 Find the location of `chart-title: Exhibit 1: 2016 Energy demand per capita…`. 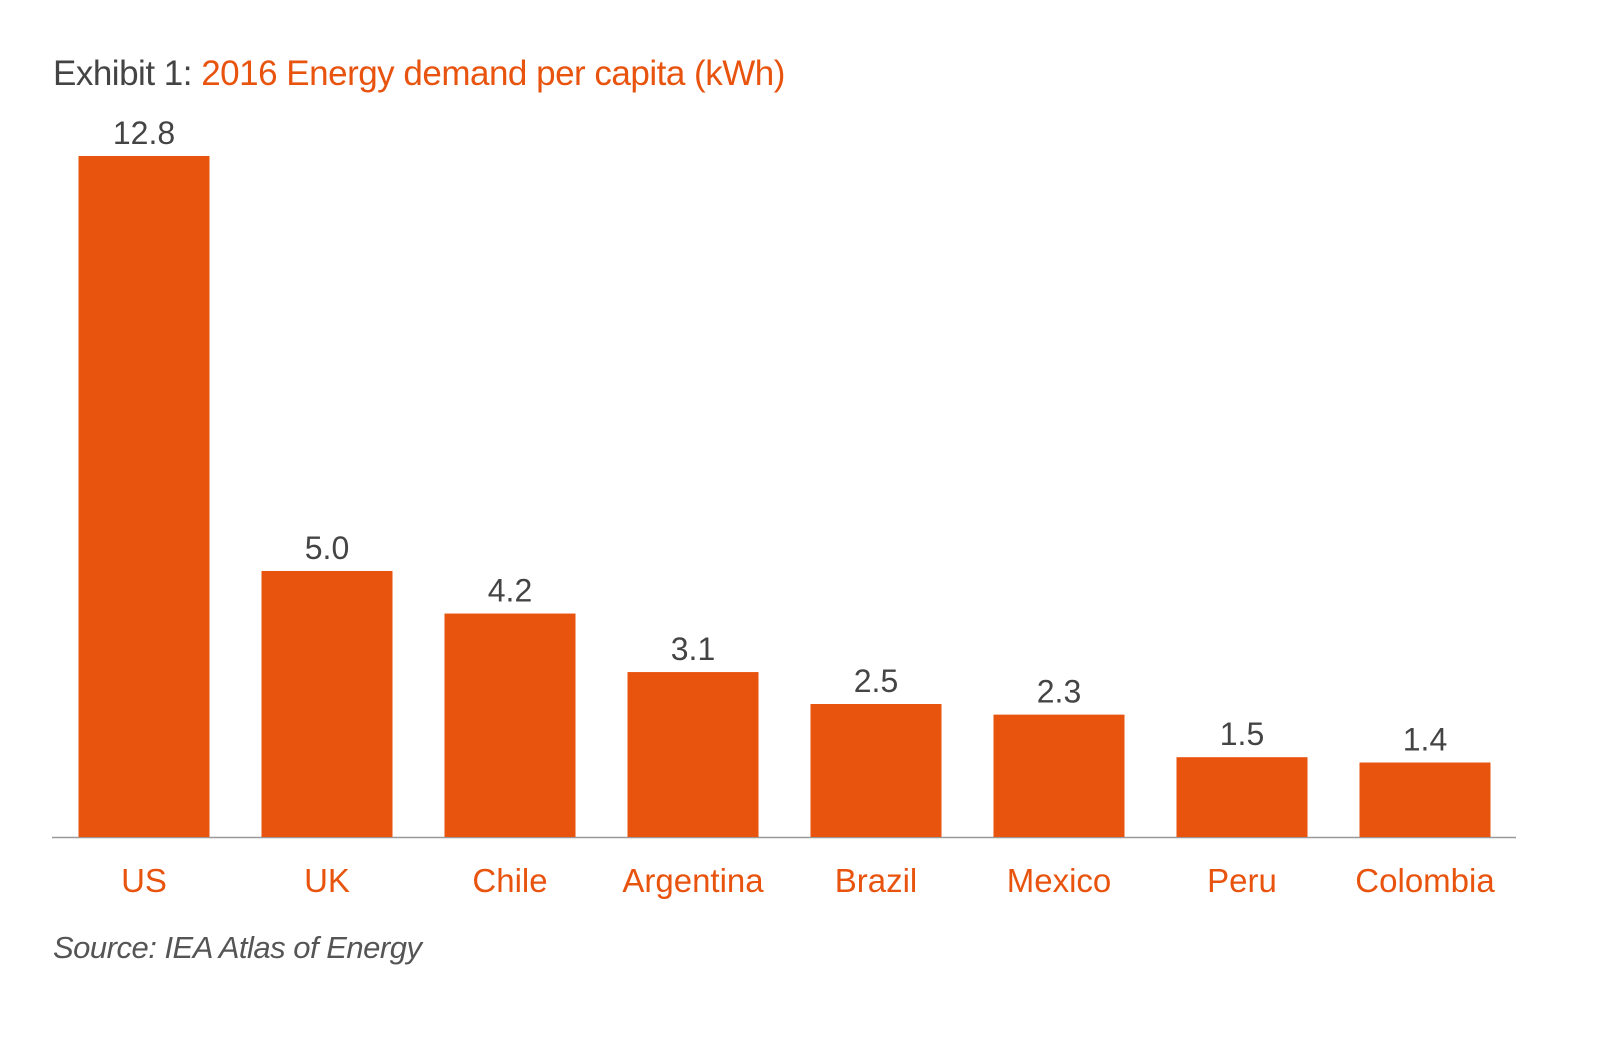

chart-title: Exhibit 1: 2016 Energy demand per capita… is located at coordinates (419, 74).